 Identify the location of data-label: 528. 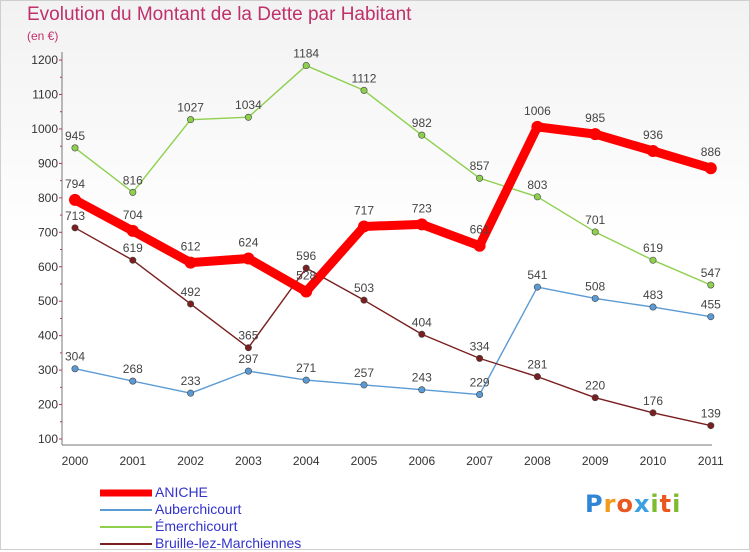
(306, 276).